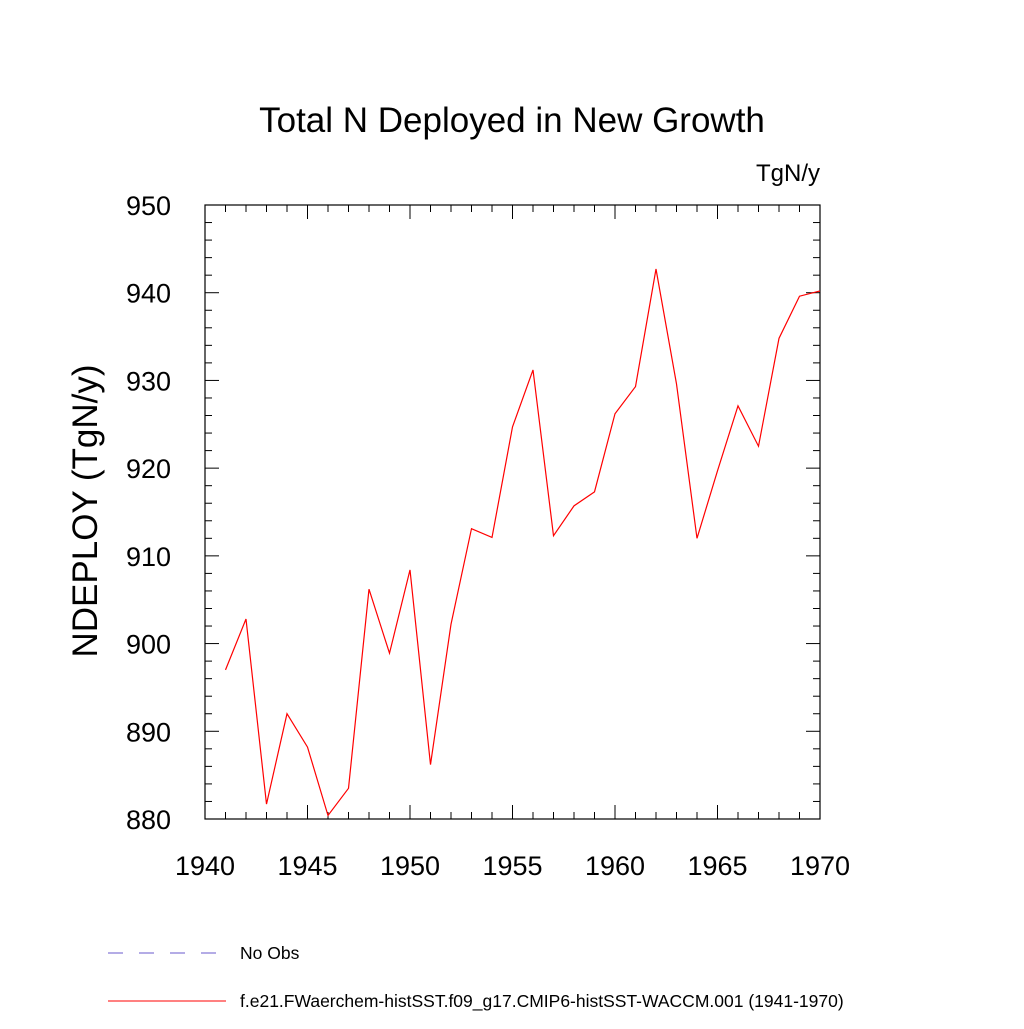 The height and width of the screenshot is (1029, 1024). I want to click on y-tick-labels: 880 890 900 910 920 930 940 950, so click(148, 513).